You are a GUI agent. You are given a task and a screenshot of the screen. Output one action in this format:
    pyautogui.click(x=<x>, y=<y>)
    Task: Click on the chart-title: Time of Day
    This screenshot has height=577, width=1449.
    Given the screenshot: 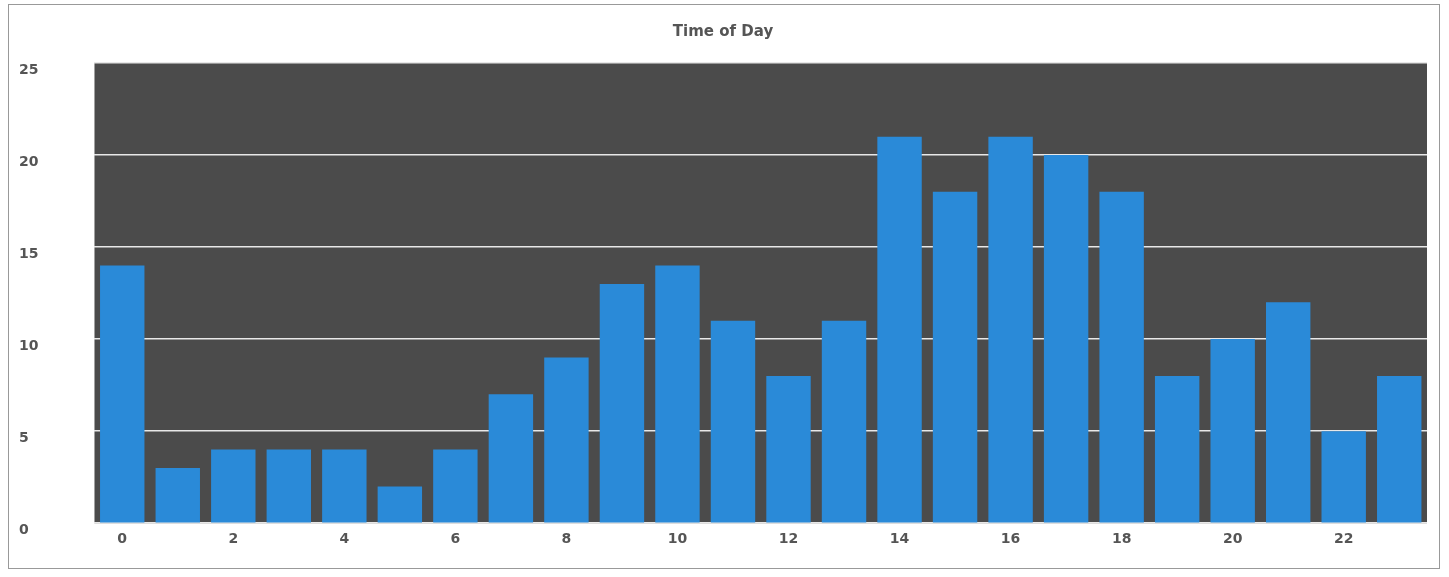 What is the action you would take?
    pyautogui.click(x=723, y=30)
    